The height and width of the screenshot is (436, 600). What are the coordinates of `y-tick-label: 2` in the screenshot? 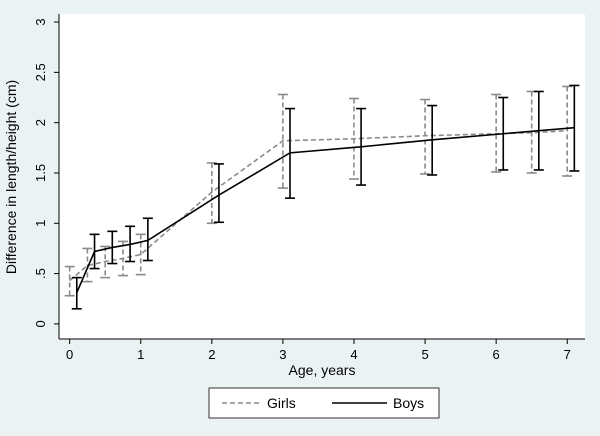 It's located at (40, 122).